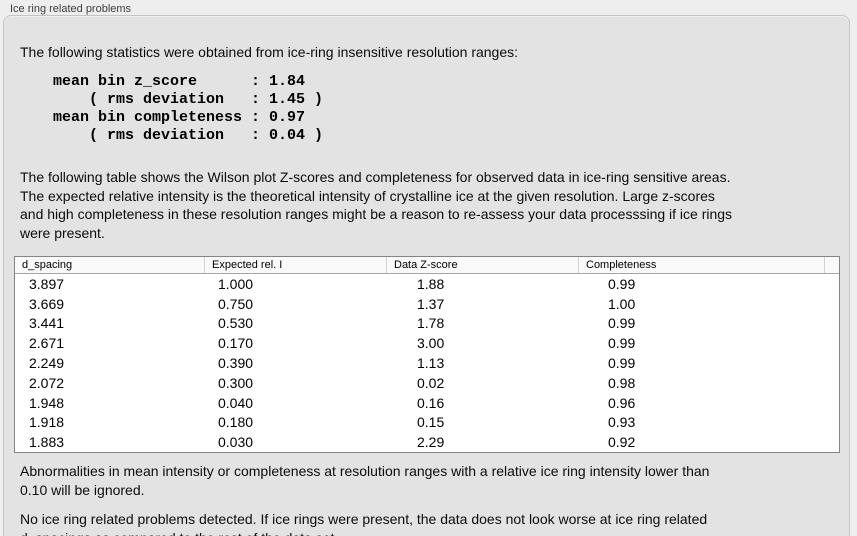 The height and width of the screenshot is (536, 857). Describe the element at coordinates (236, 323) in the screenshot. I see `table-cell: 0.530` at that location.